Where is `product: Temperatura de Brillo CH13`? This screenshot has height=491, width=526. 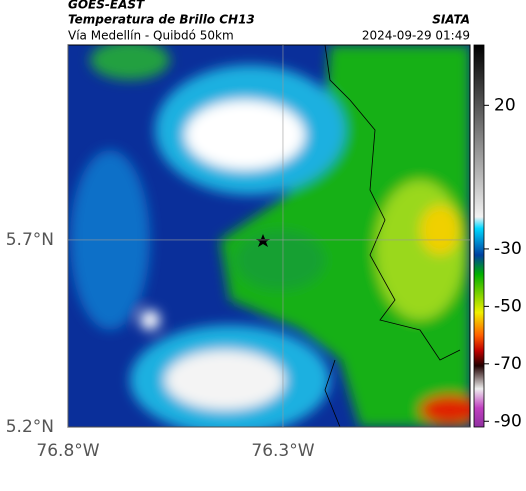 product: Temperatura de Brillo CH13 is located at coordinates (161, 20).